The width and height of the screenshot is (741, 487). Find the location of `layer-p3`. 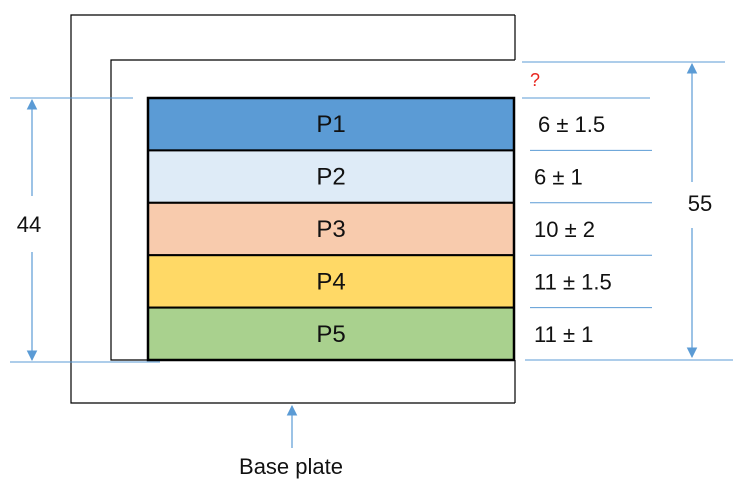

layer-p3 is located at coordinates (331, 229).